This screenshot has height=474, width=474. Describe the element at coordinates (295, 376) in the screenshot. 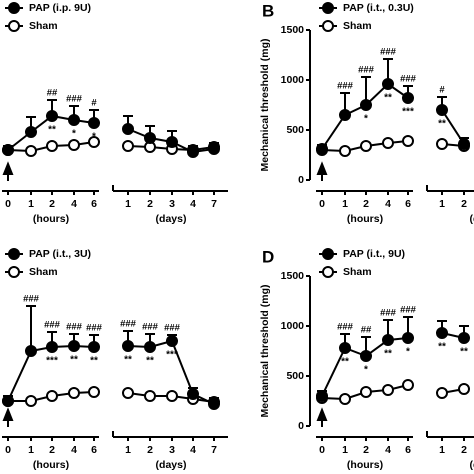

I see `y-tick-label: 500` at that location.